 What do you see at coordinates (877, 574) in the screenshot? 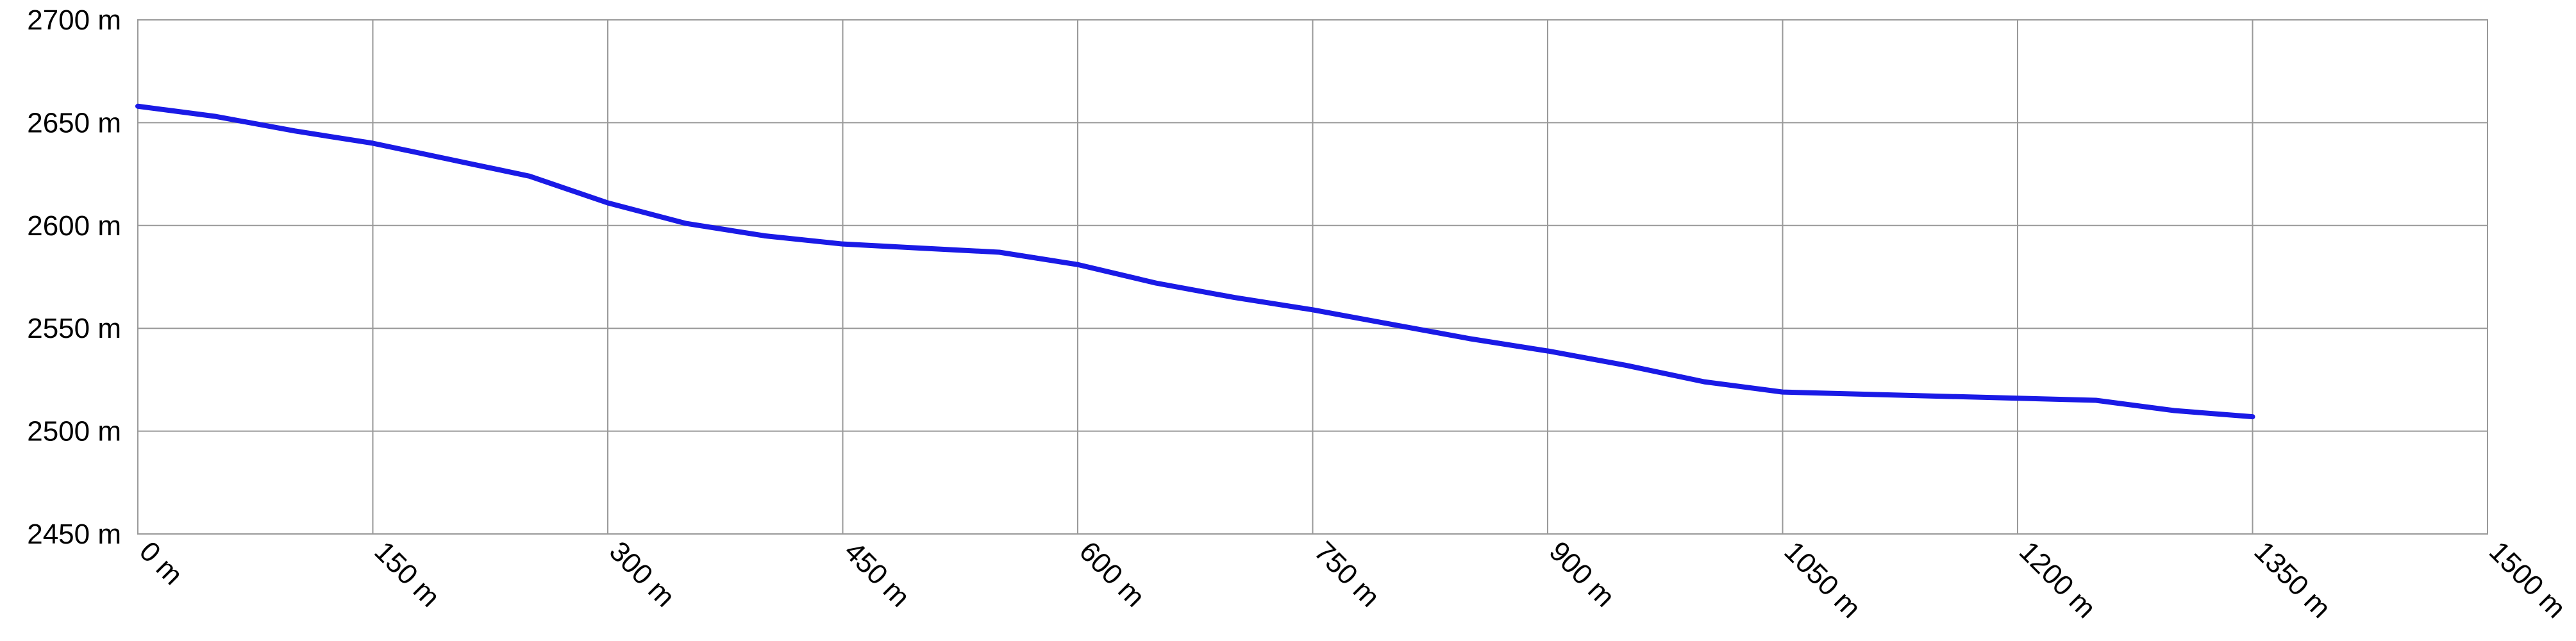
I see `x-tick-label: 450 m` at bounding box center [877, 574].